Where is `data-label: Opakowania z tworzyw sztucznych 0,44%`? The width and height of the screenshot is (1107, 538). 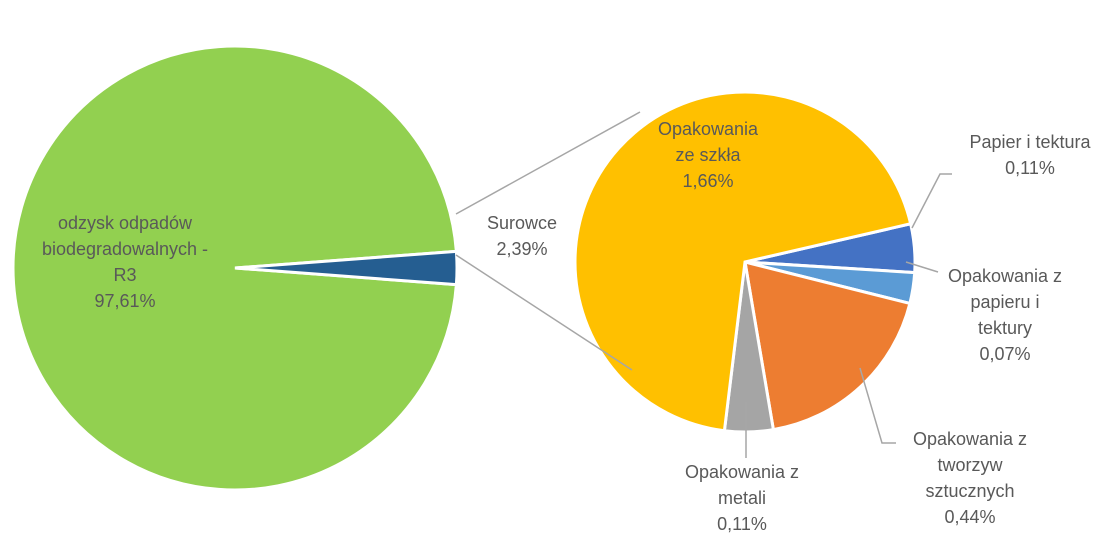 data-label: Opakowania z tworzyw sztucznych 0,44% is located at coordinates (970, 478).